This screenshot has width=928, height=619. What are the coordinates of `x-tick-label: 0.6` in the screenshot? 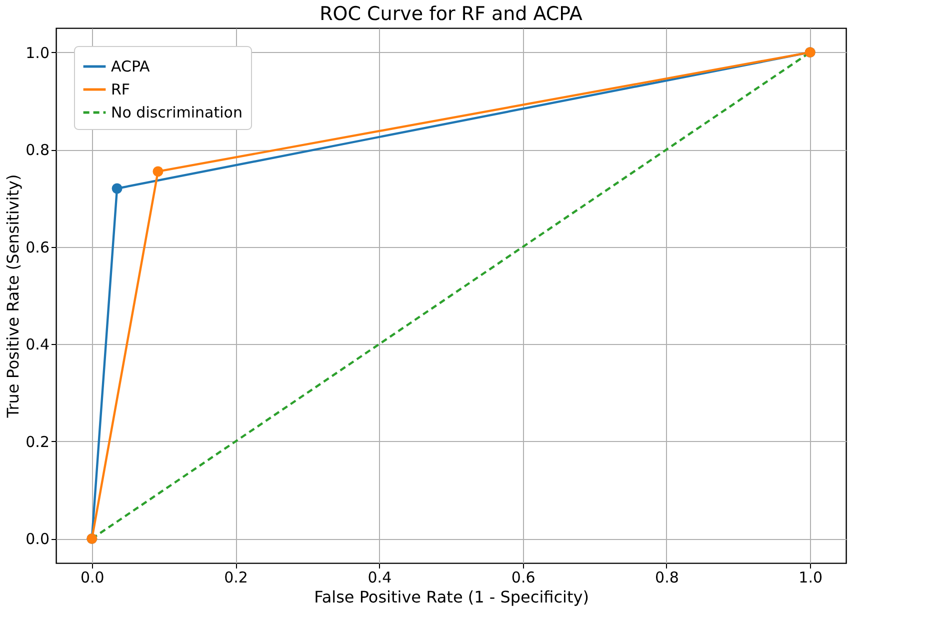 It's located at (523, 577).